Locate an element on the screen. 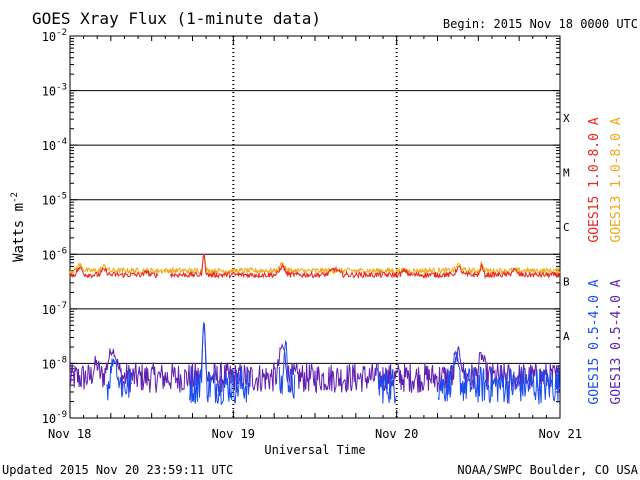 Image resolution: width=640 pixels, height=480 pixels. legend-item: GOES15 0.5-4.0 A is located at coordinates (594, 341).